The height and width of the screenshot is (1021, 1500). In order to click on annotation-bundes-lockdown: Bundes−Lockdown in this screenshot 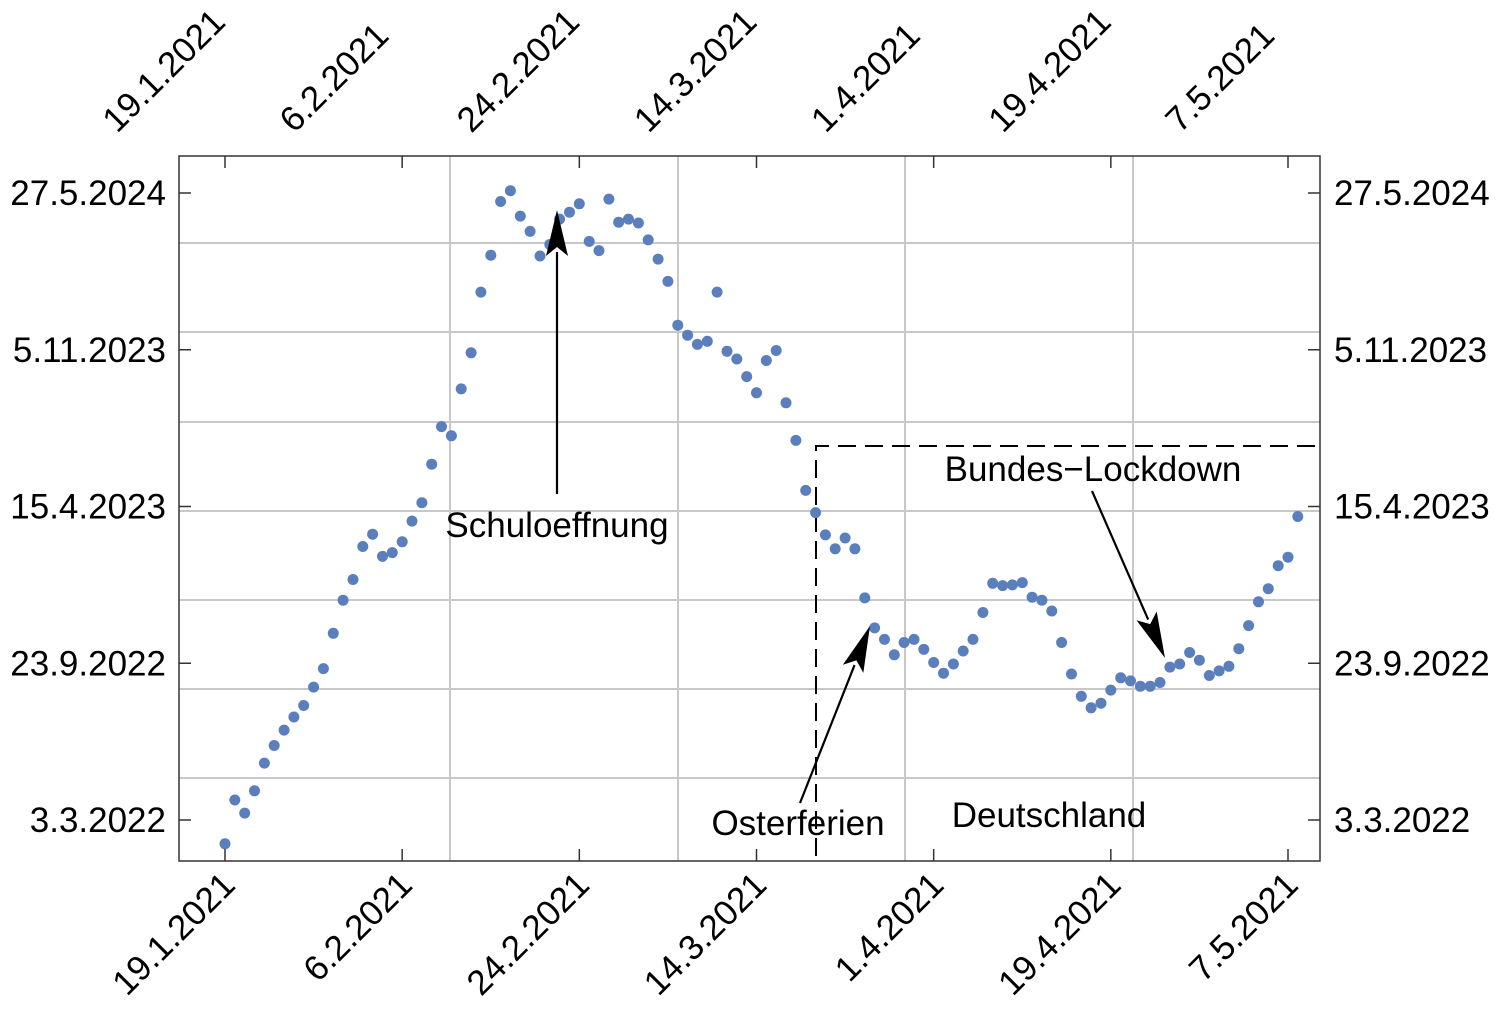, I will do `click(1093, 469)`.